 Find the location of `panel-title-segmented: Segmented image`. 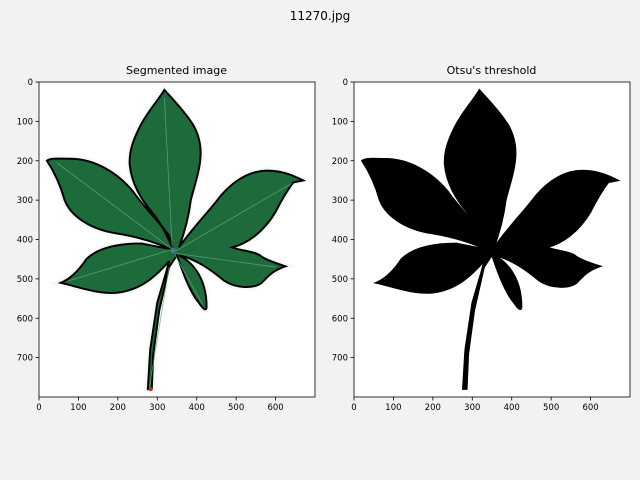

panel-title-segmented: Segmented image is located at coordinates (176, 70).